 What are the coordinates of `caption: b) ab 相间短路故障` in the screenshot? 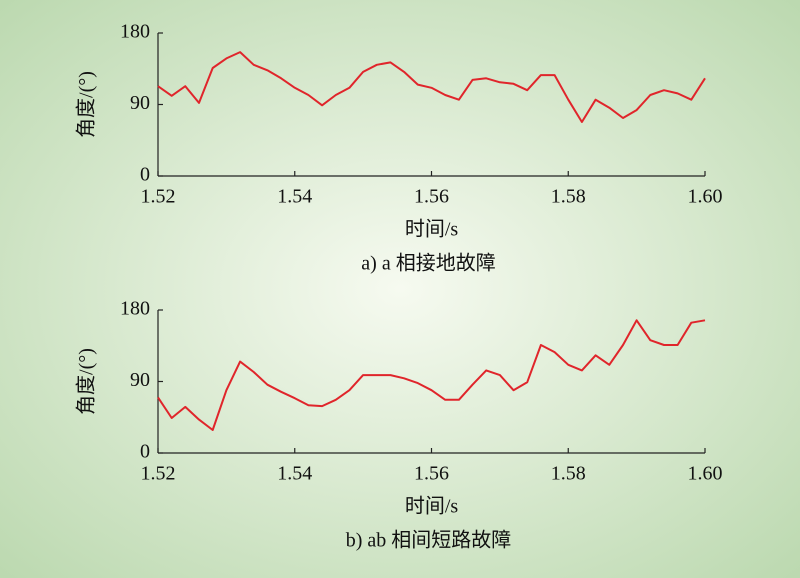 It's located at (429, 540).